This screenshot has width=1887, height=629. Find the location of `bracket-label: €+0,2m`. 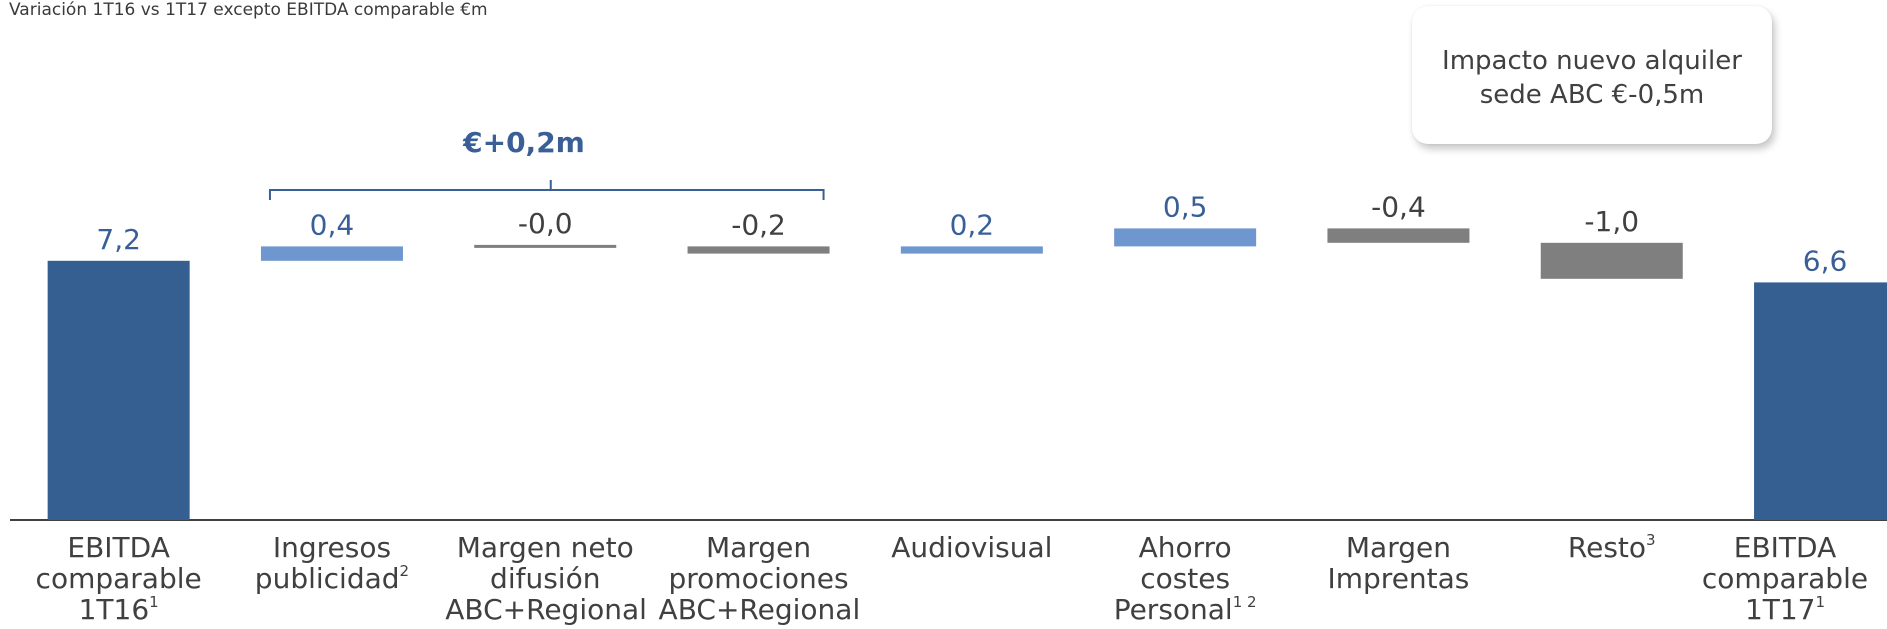

bracket-label: €+0,2m is located at coordinates (524, 142).